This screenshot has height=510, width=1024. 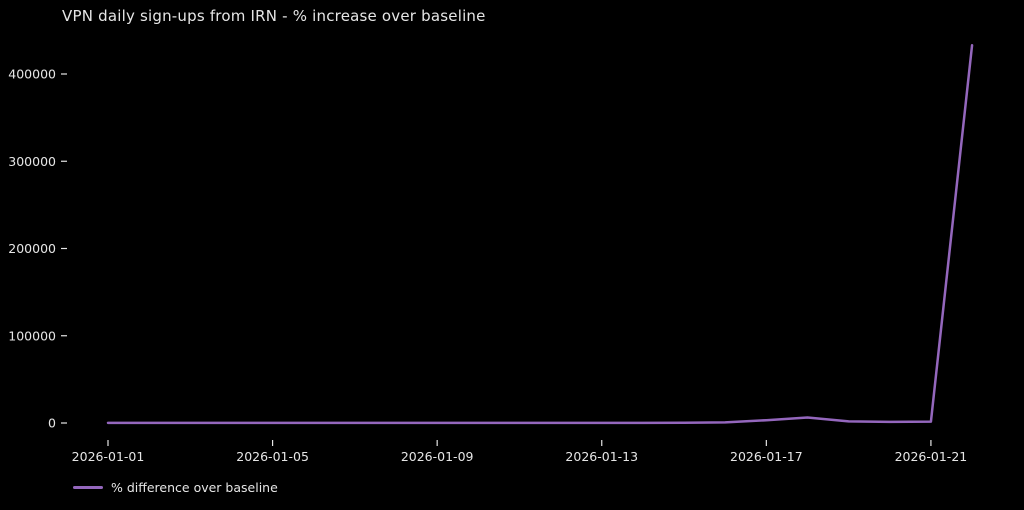 What do you see at coordinates (32, 335) in the screenshot?
I see `y-tick-label: 100000` at bounding box center [32, 335].